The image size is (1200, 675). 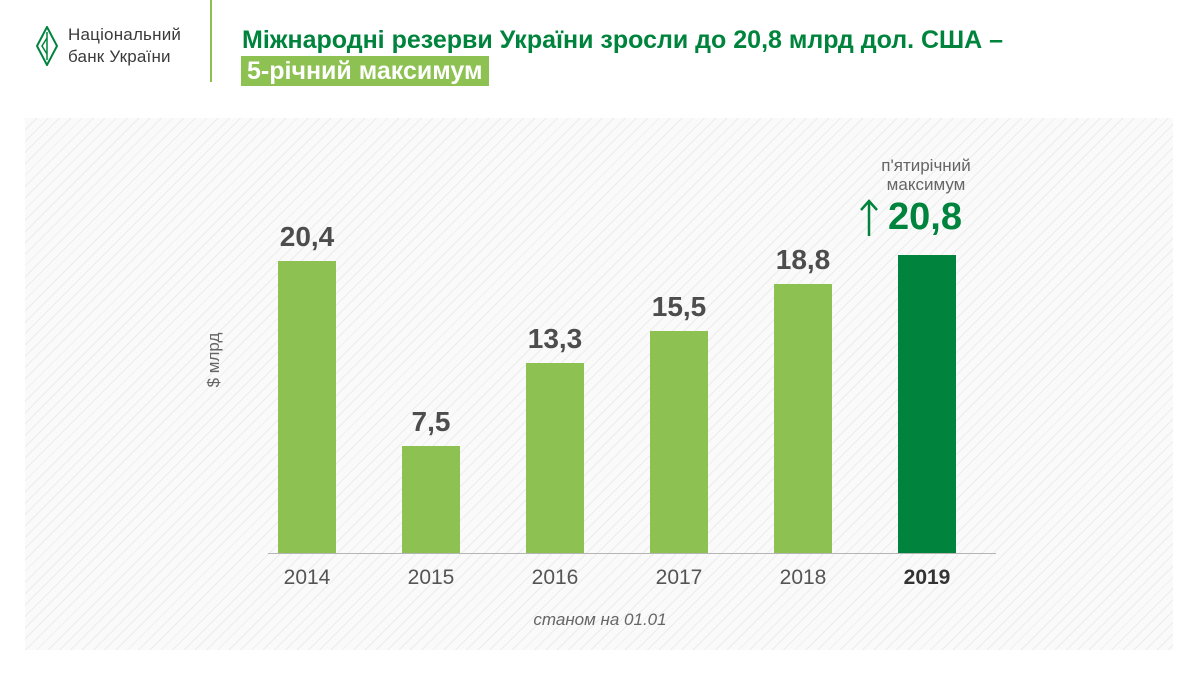 What do you see at coordinates (555, 457) in the screenshot?
I see `bar-2016` at bounding box center [555, 457].